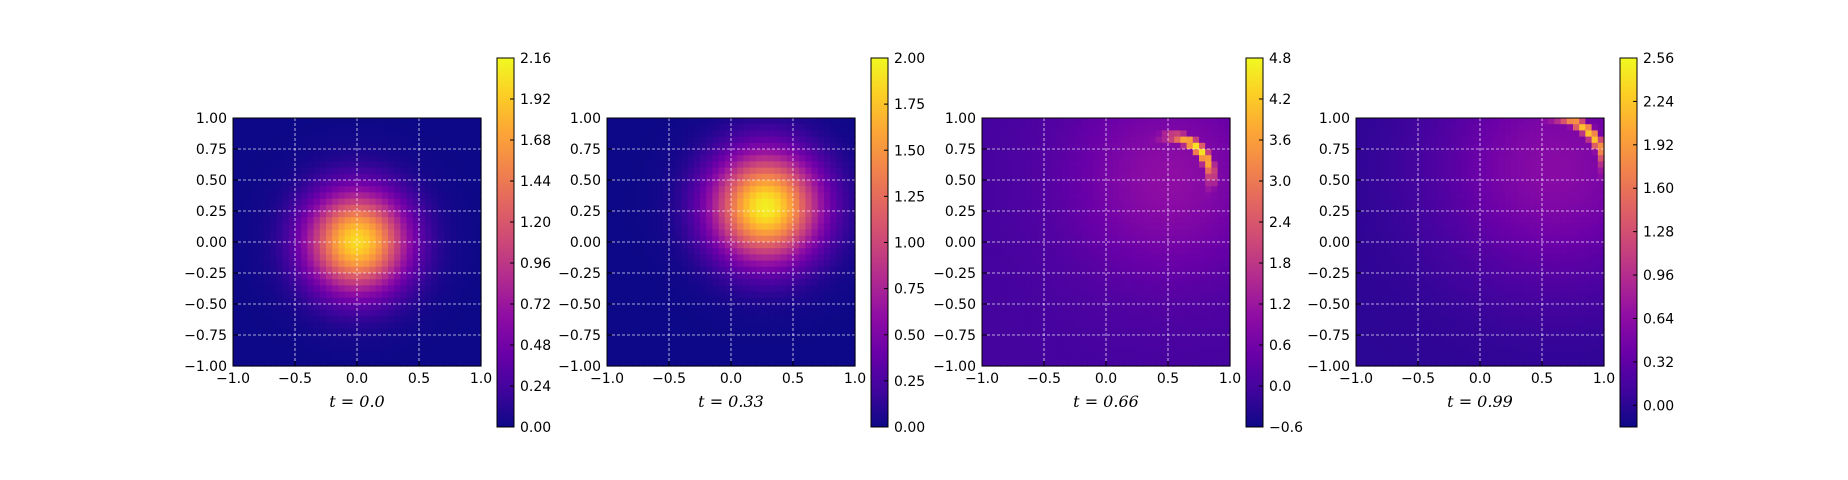 Image resolution: width=1848 pixels, height=480 pixels. I want to click on colorbar-tick-label: 0.48, so click(535, 346).